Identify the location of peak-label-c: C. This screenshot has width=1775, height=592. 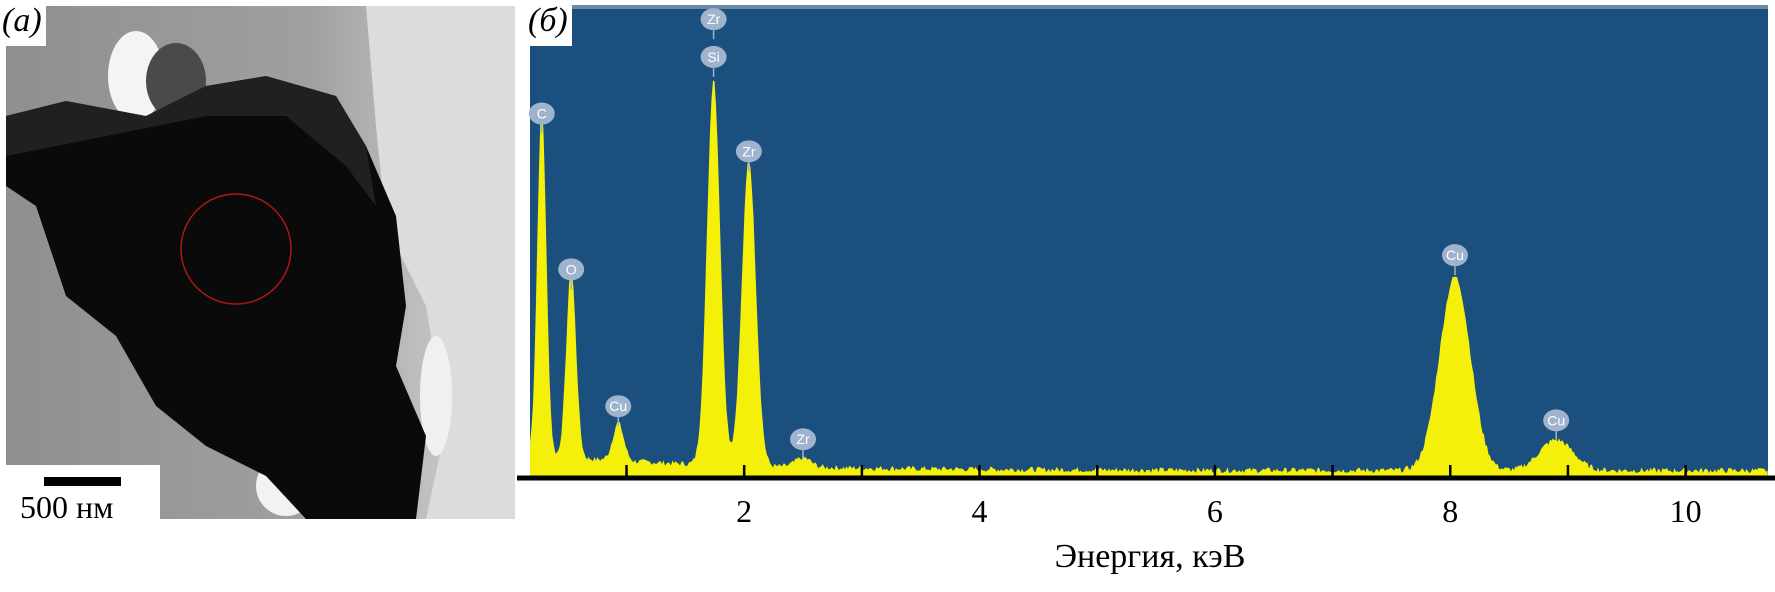
(541, 118).